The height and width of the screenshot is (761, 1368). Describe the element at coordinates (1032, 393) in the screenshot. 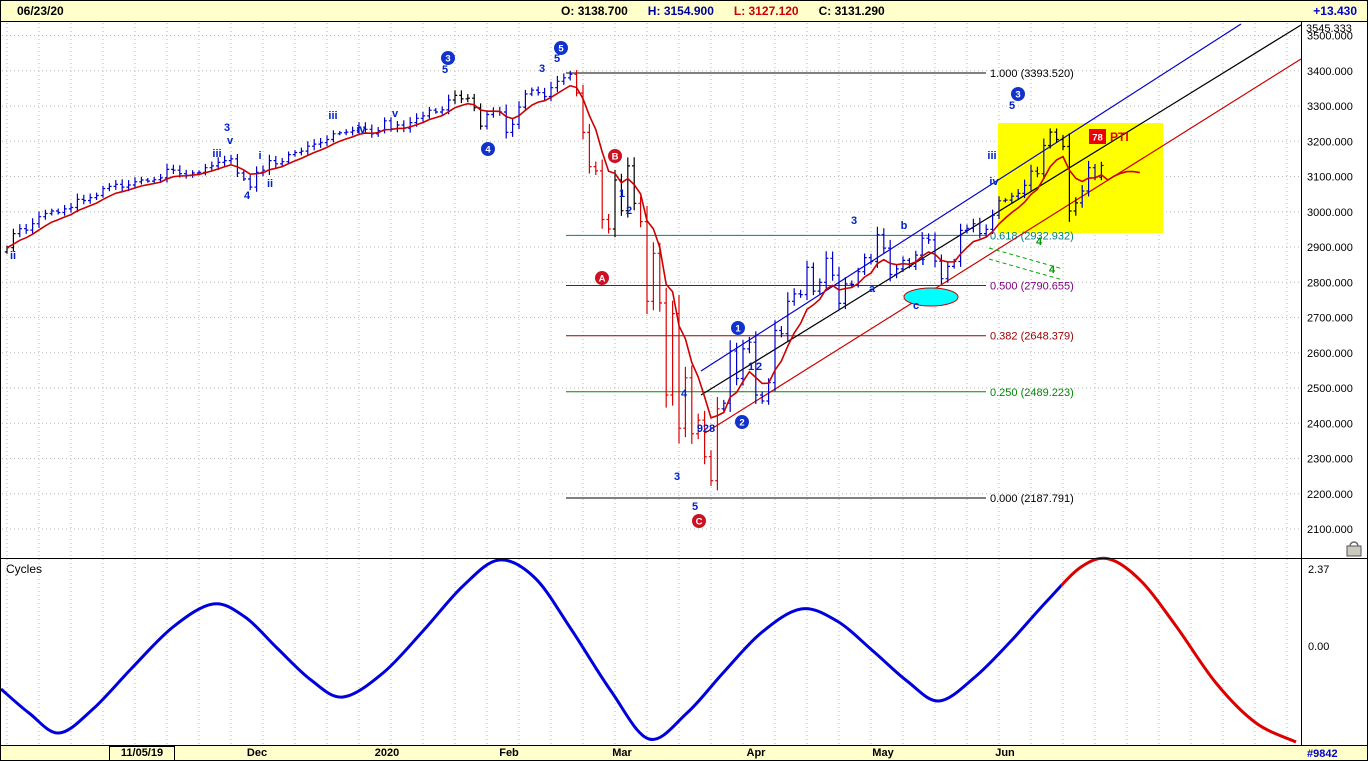

I see `svg-text: 0.250 (2489.223)` at that location.